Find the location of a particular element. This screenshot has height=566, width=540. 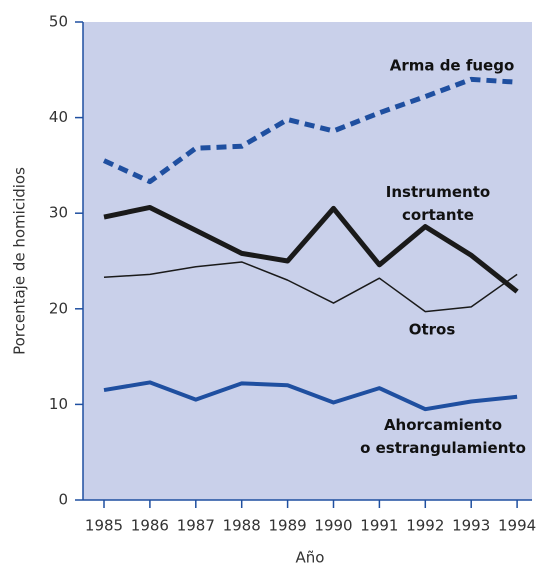

y-tick-label: 10 is located at coordinates (58, 404).